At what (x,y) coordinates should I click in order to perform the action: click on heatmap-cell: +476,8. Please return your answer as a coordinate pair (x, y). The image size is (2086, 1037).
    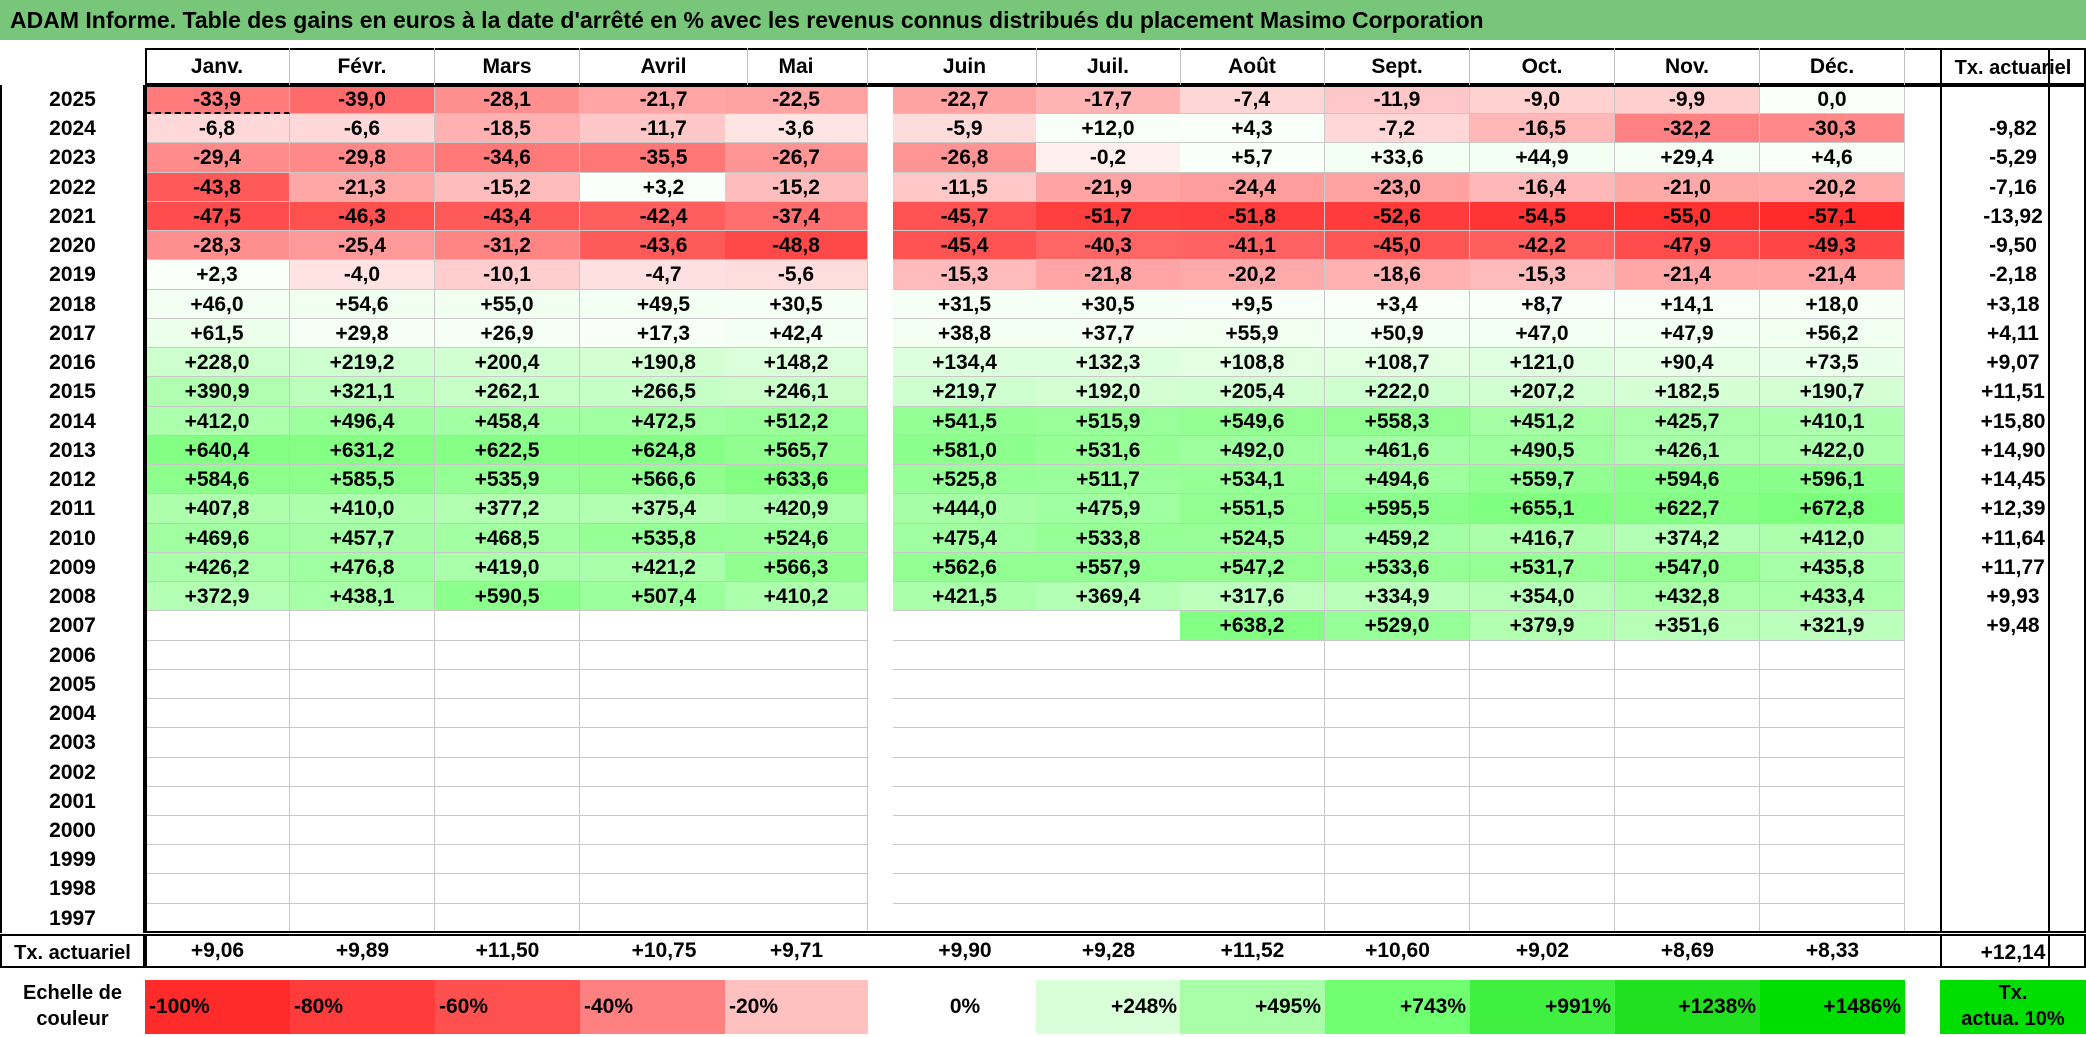
    Looking at the image, I should click on (362, 567).